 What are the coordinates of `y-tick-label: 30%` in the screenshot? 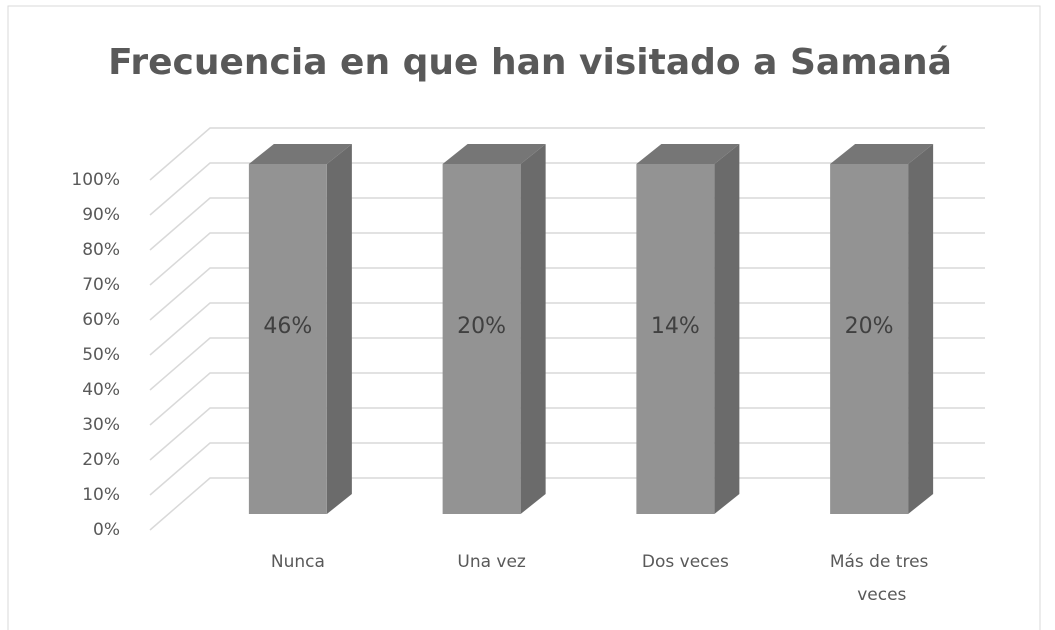 It's located at (101, 425).